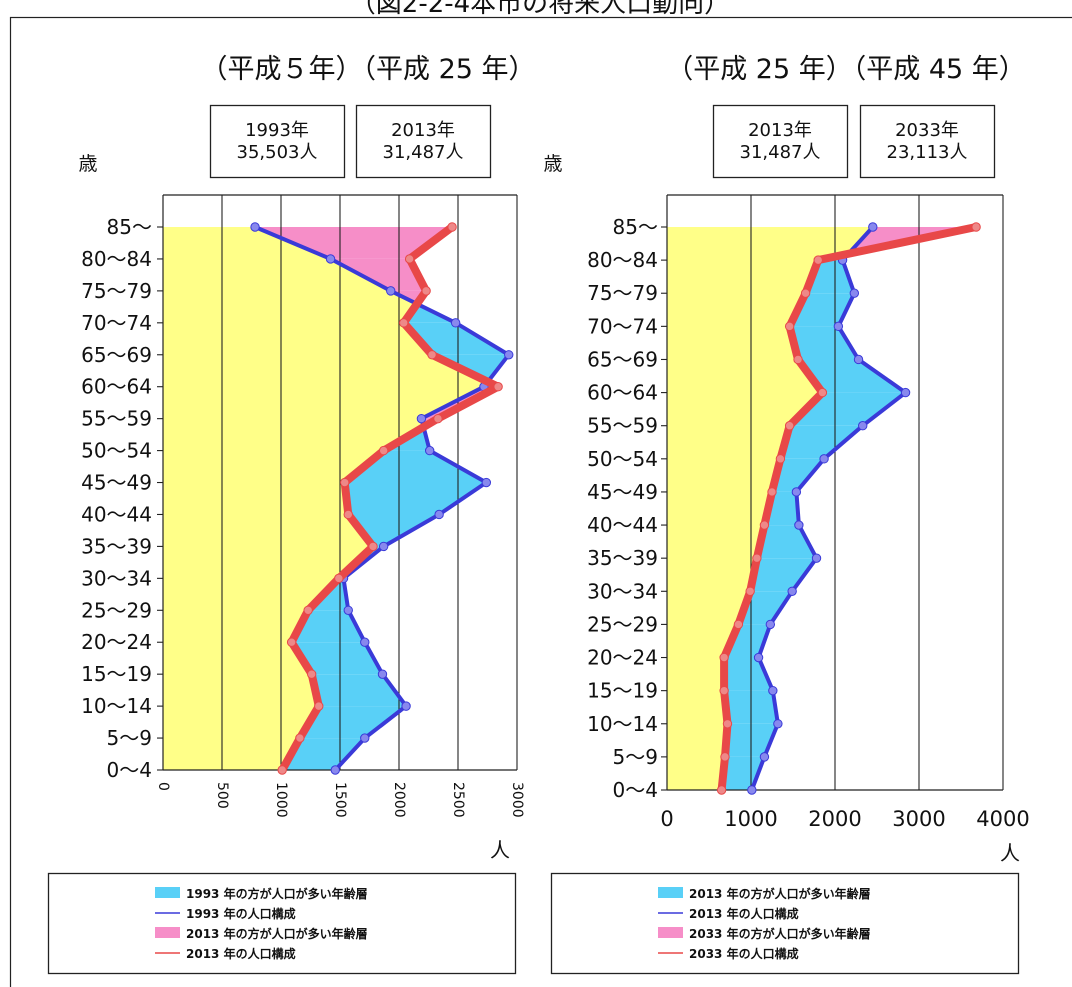 The width and height of the screenshot is (1072, 987). Describe the element at coordinates (622, 558) in the screenshot. I see `age-label: 35～39` at that location.